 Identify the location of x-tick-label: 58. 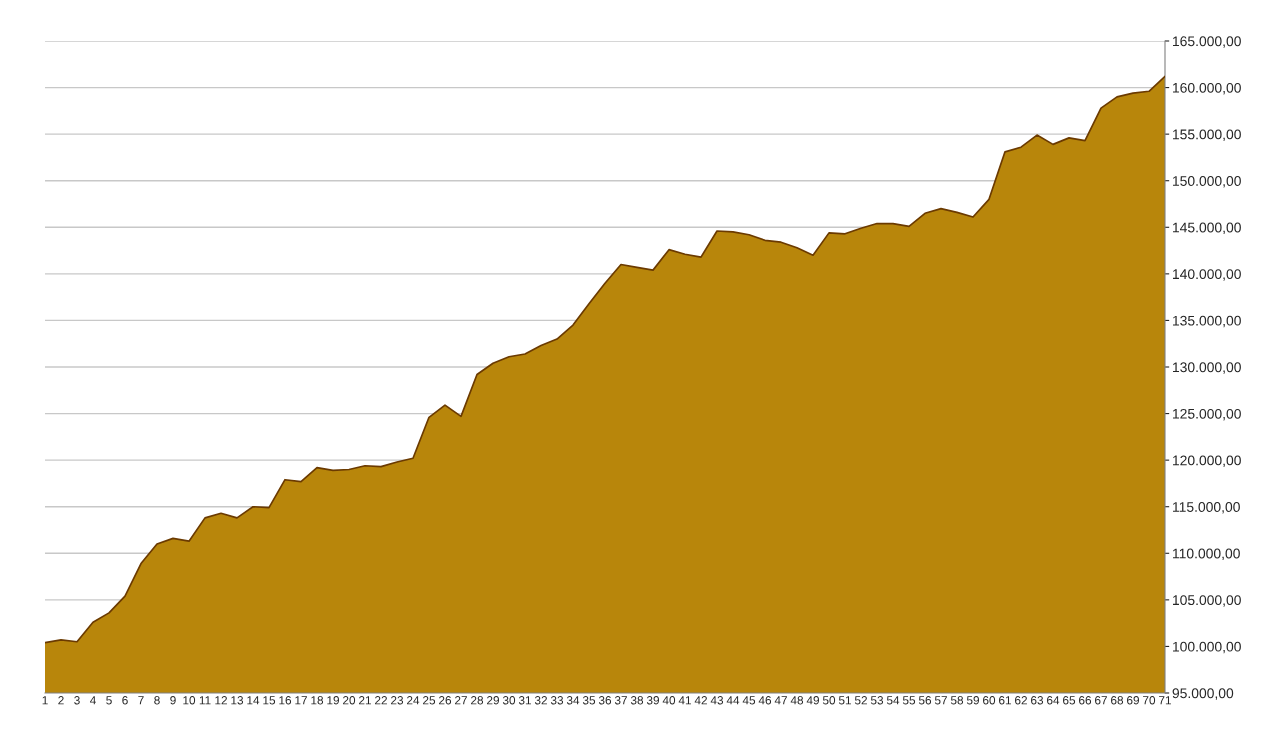
(957, 700).